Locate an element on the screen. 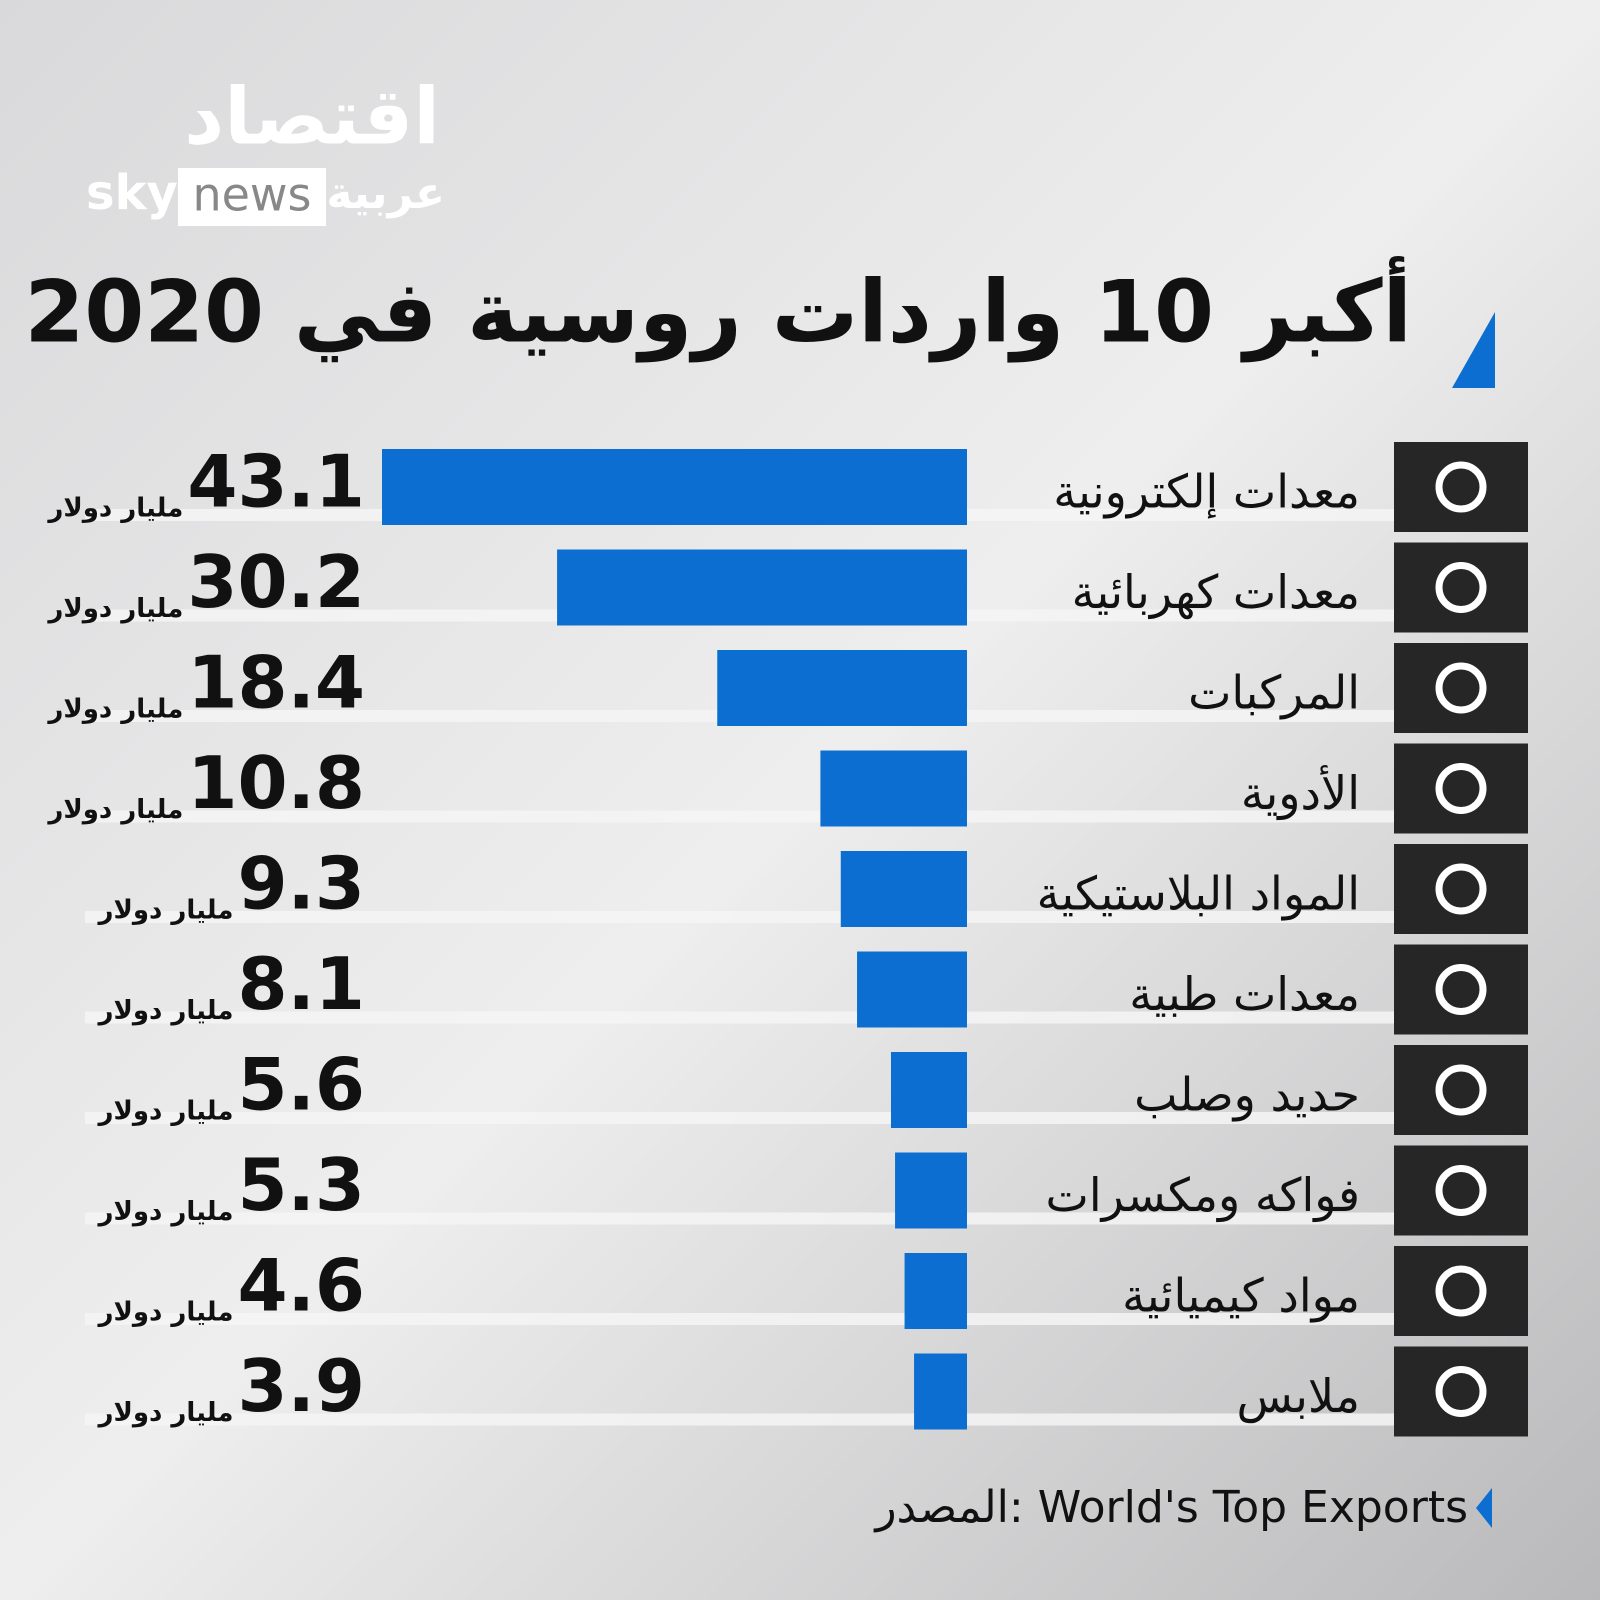  category-label: فواكه ومكسرات is located at coordinates (1203, 1195).